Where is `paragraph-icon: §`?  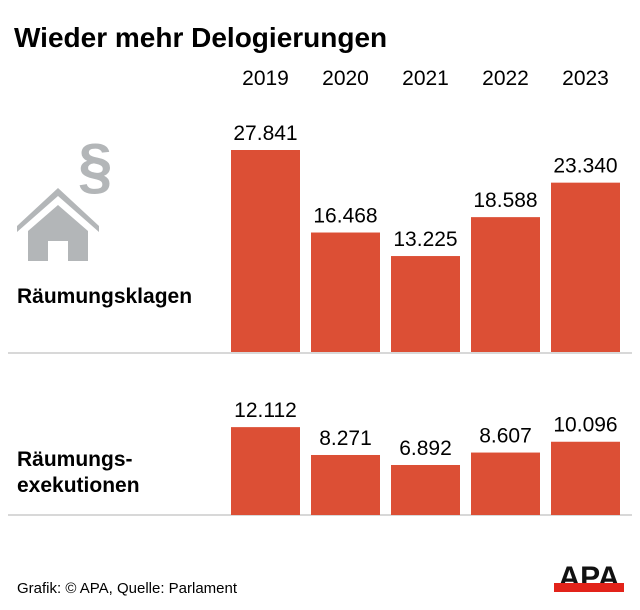 paragraph-icon: § is located at coordinates (95, 166).